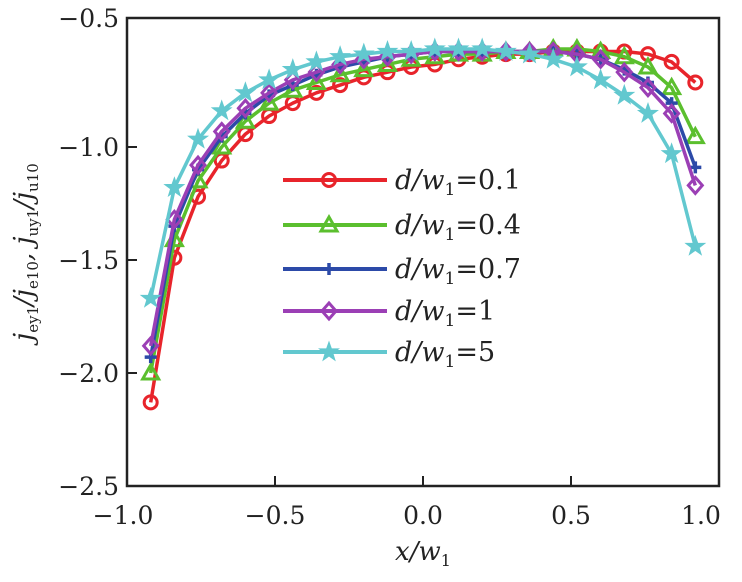  Describe the element at coordinates (329, 180) in the screenshot. I see `legend-circle-marker` at that location.